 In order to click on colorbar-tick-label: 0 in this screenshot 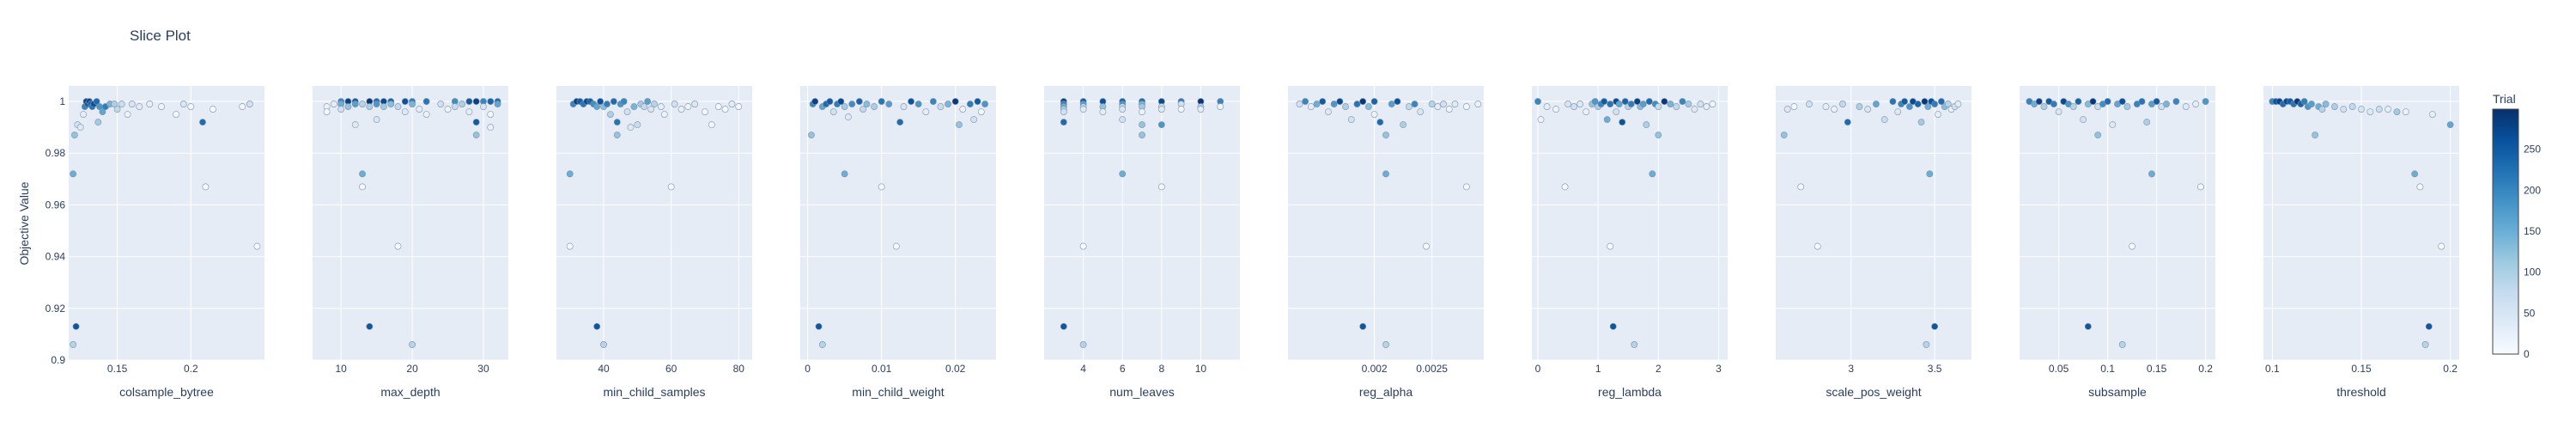, I will do `click(2527, 354)`.